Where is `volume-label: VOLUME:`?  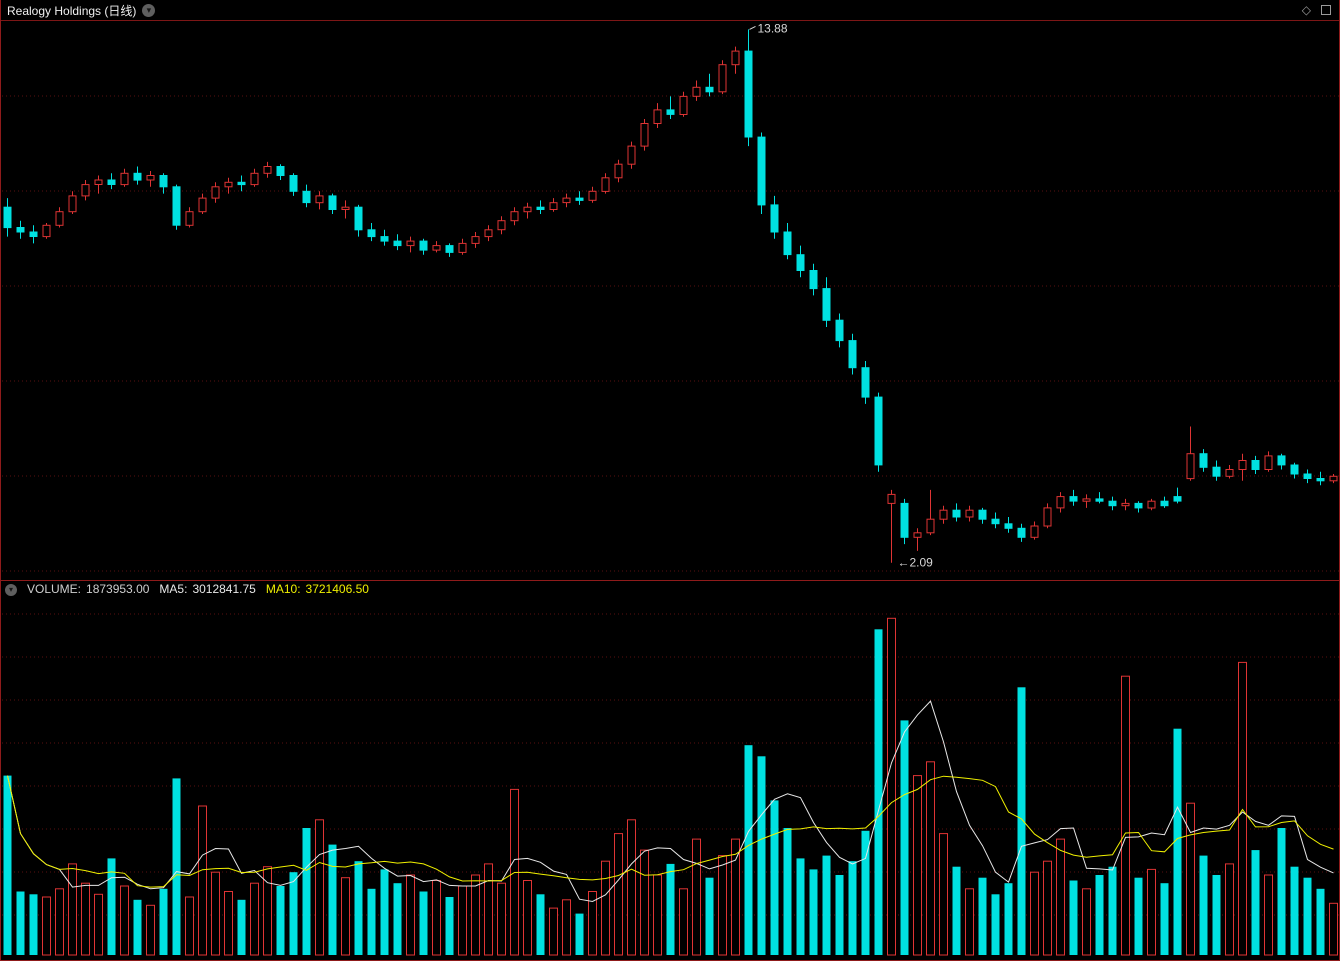
volume-label: VOLUME: is located at coordinates (54, 589).